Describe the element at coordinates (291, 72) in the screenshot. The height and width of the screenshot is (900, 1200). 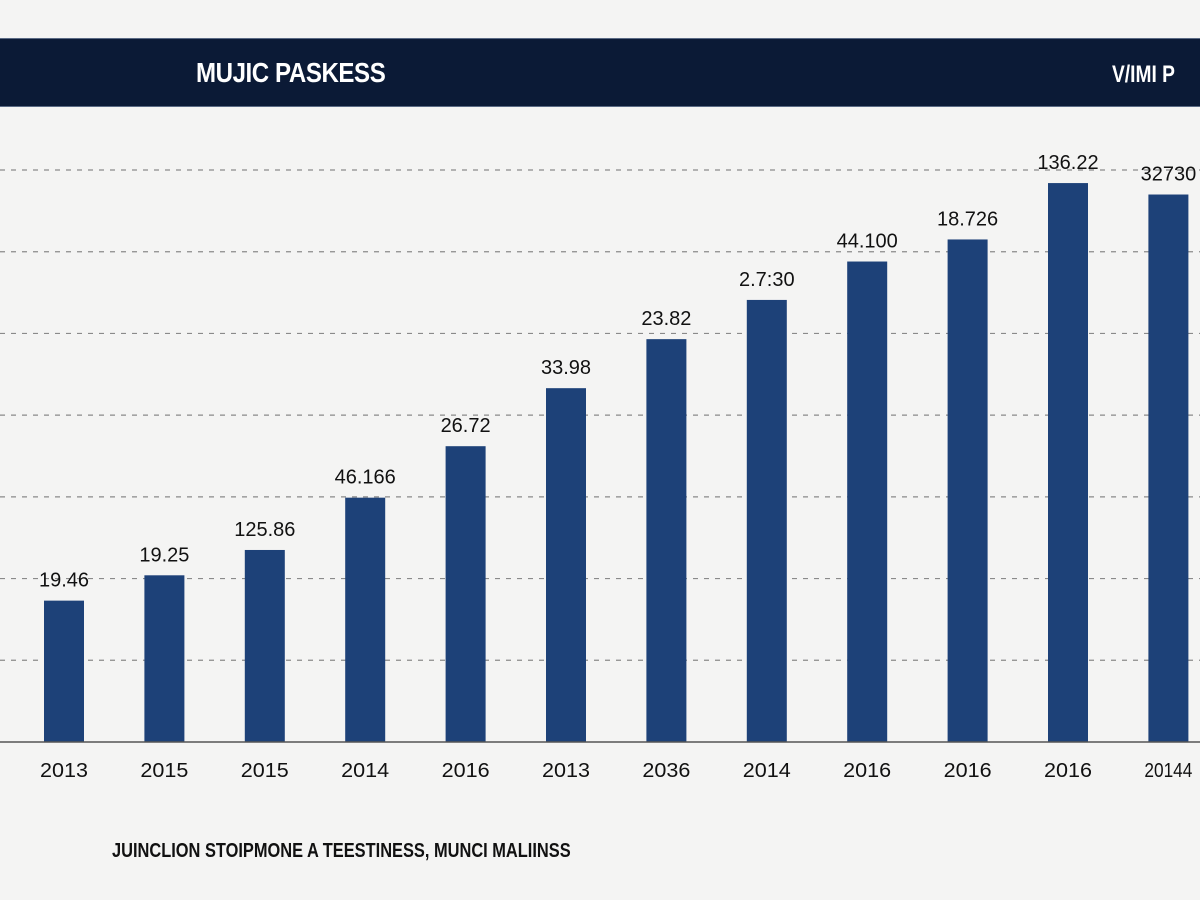
I see `chart-title: MUJIC PASKESS` at that location.